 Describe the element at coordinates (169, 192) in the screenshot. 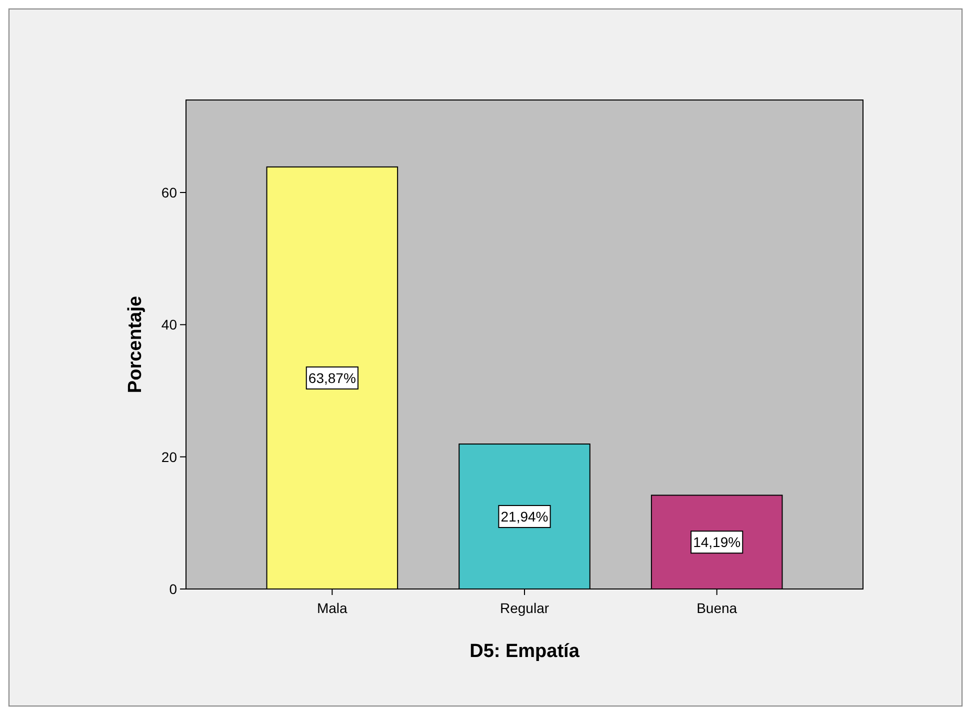

I see `y-tick-label: 60` at that location.